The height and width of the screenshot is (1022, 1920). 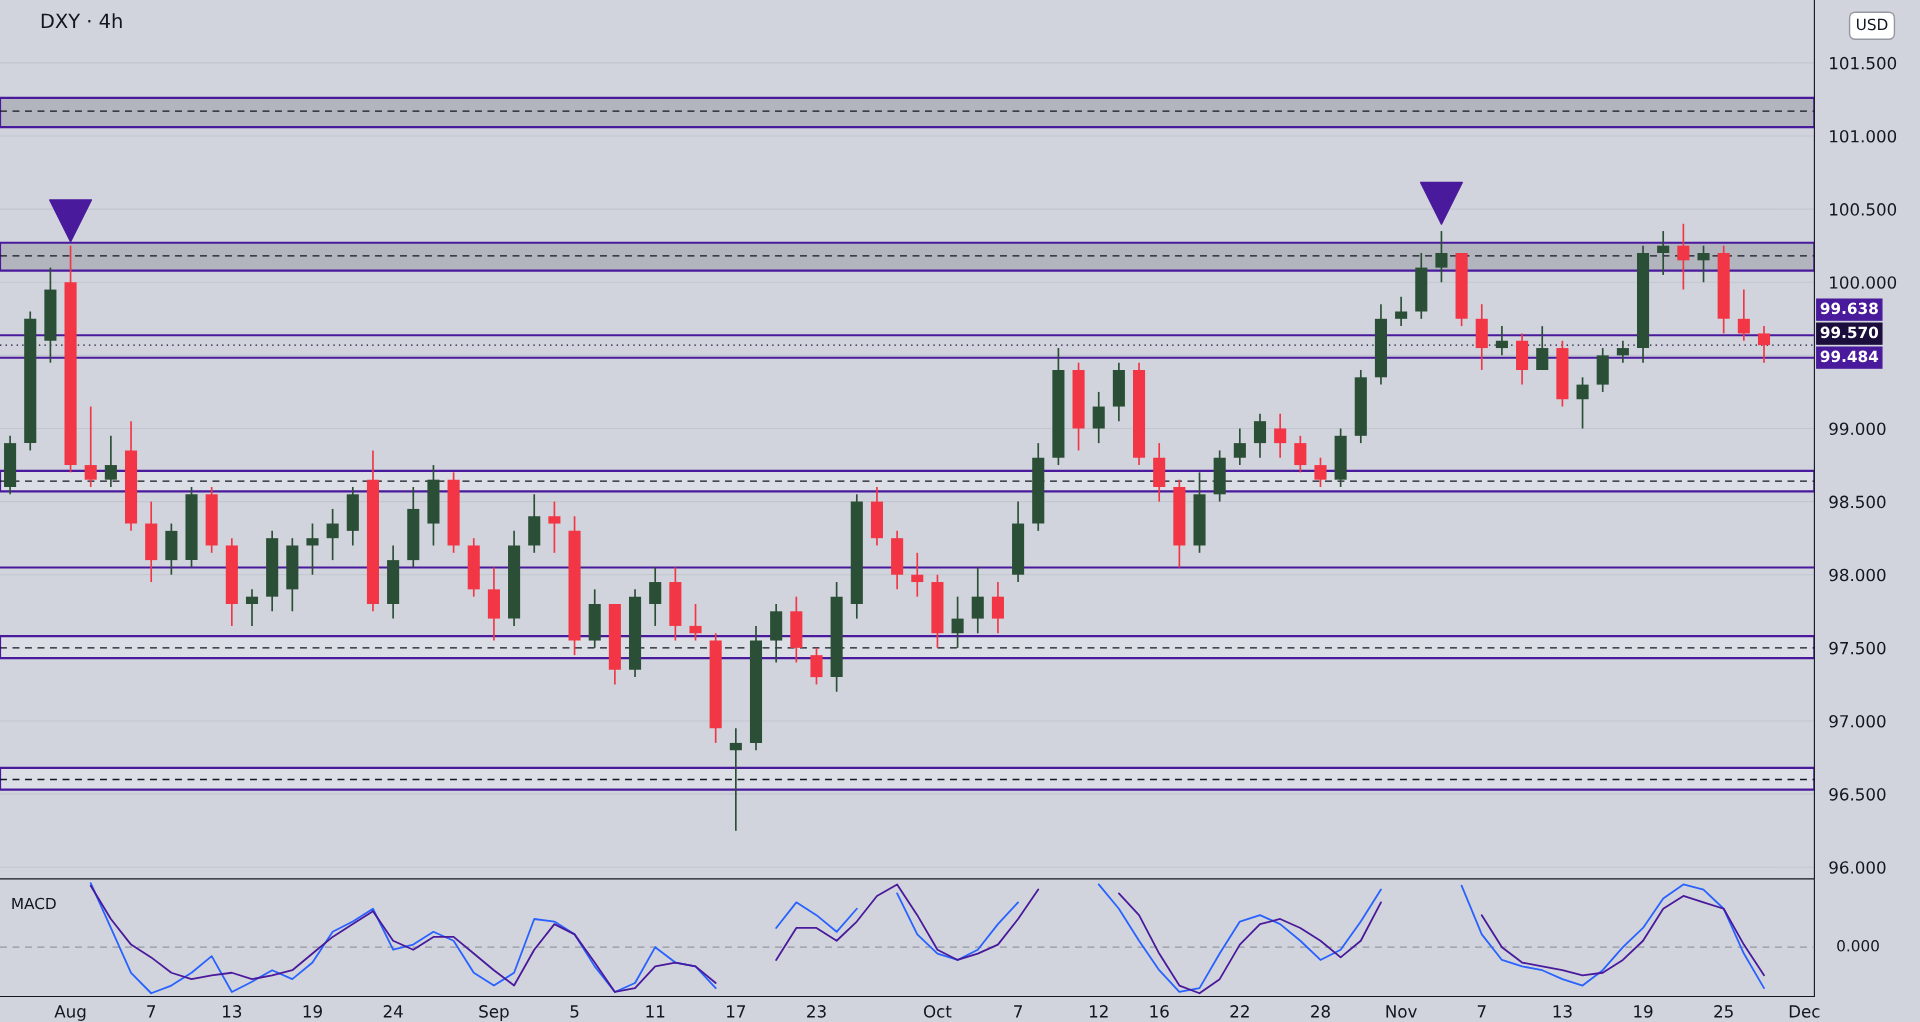 What do you see at coordinates (736, 1011) in the screenshot?
I see `x-tick-label: 17` at bounding box center [736, 1011].